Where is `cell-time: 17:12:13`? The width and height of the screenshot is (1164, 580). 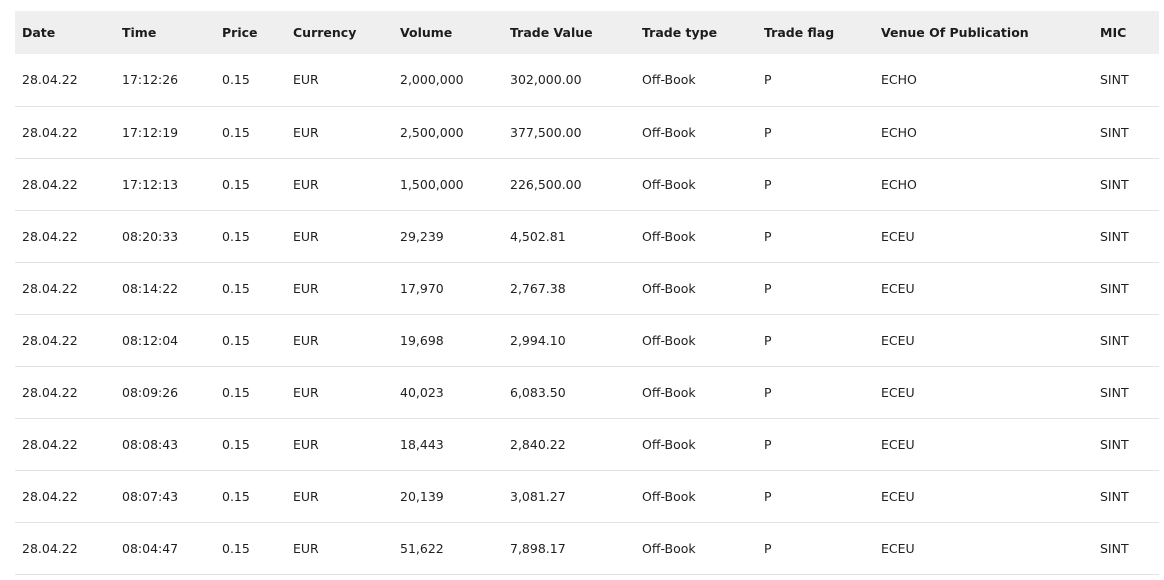
cell-time: 17:12:13 is located at coordinates (150, 184).